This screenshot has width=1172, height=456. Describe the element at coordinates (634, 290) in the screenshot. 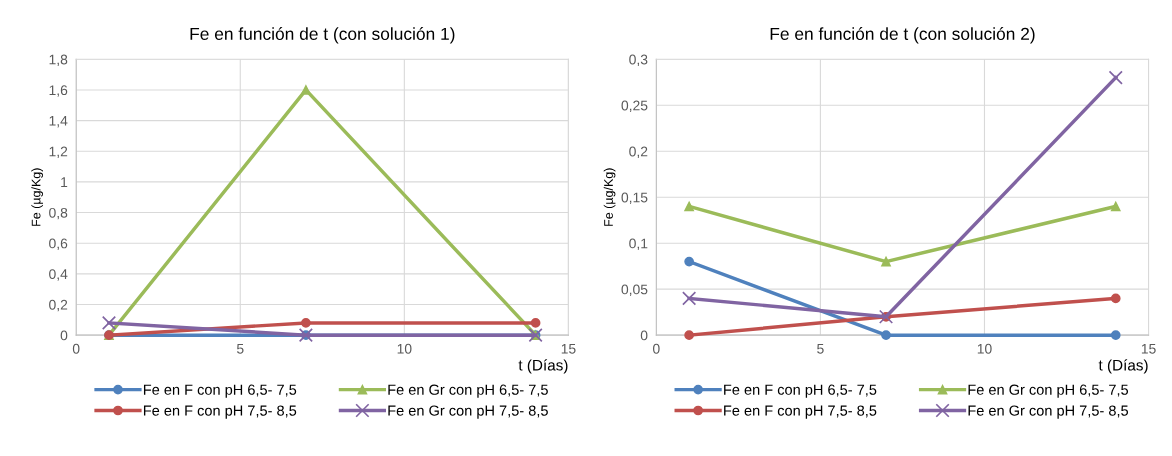

I see `y-tick-label: 0,05` at that location.